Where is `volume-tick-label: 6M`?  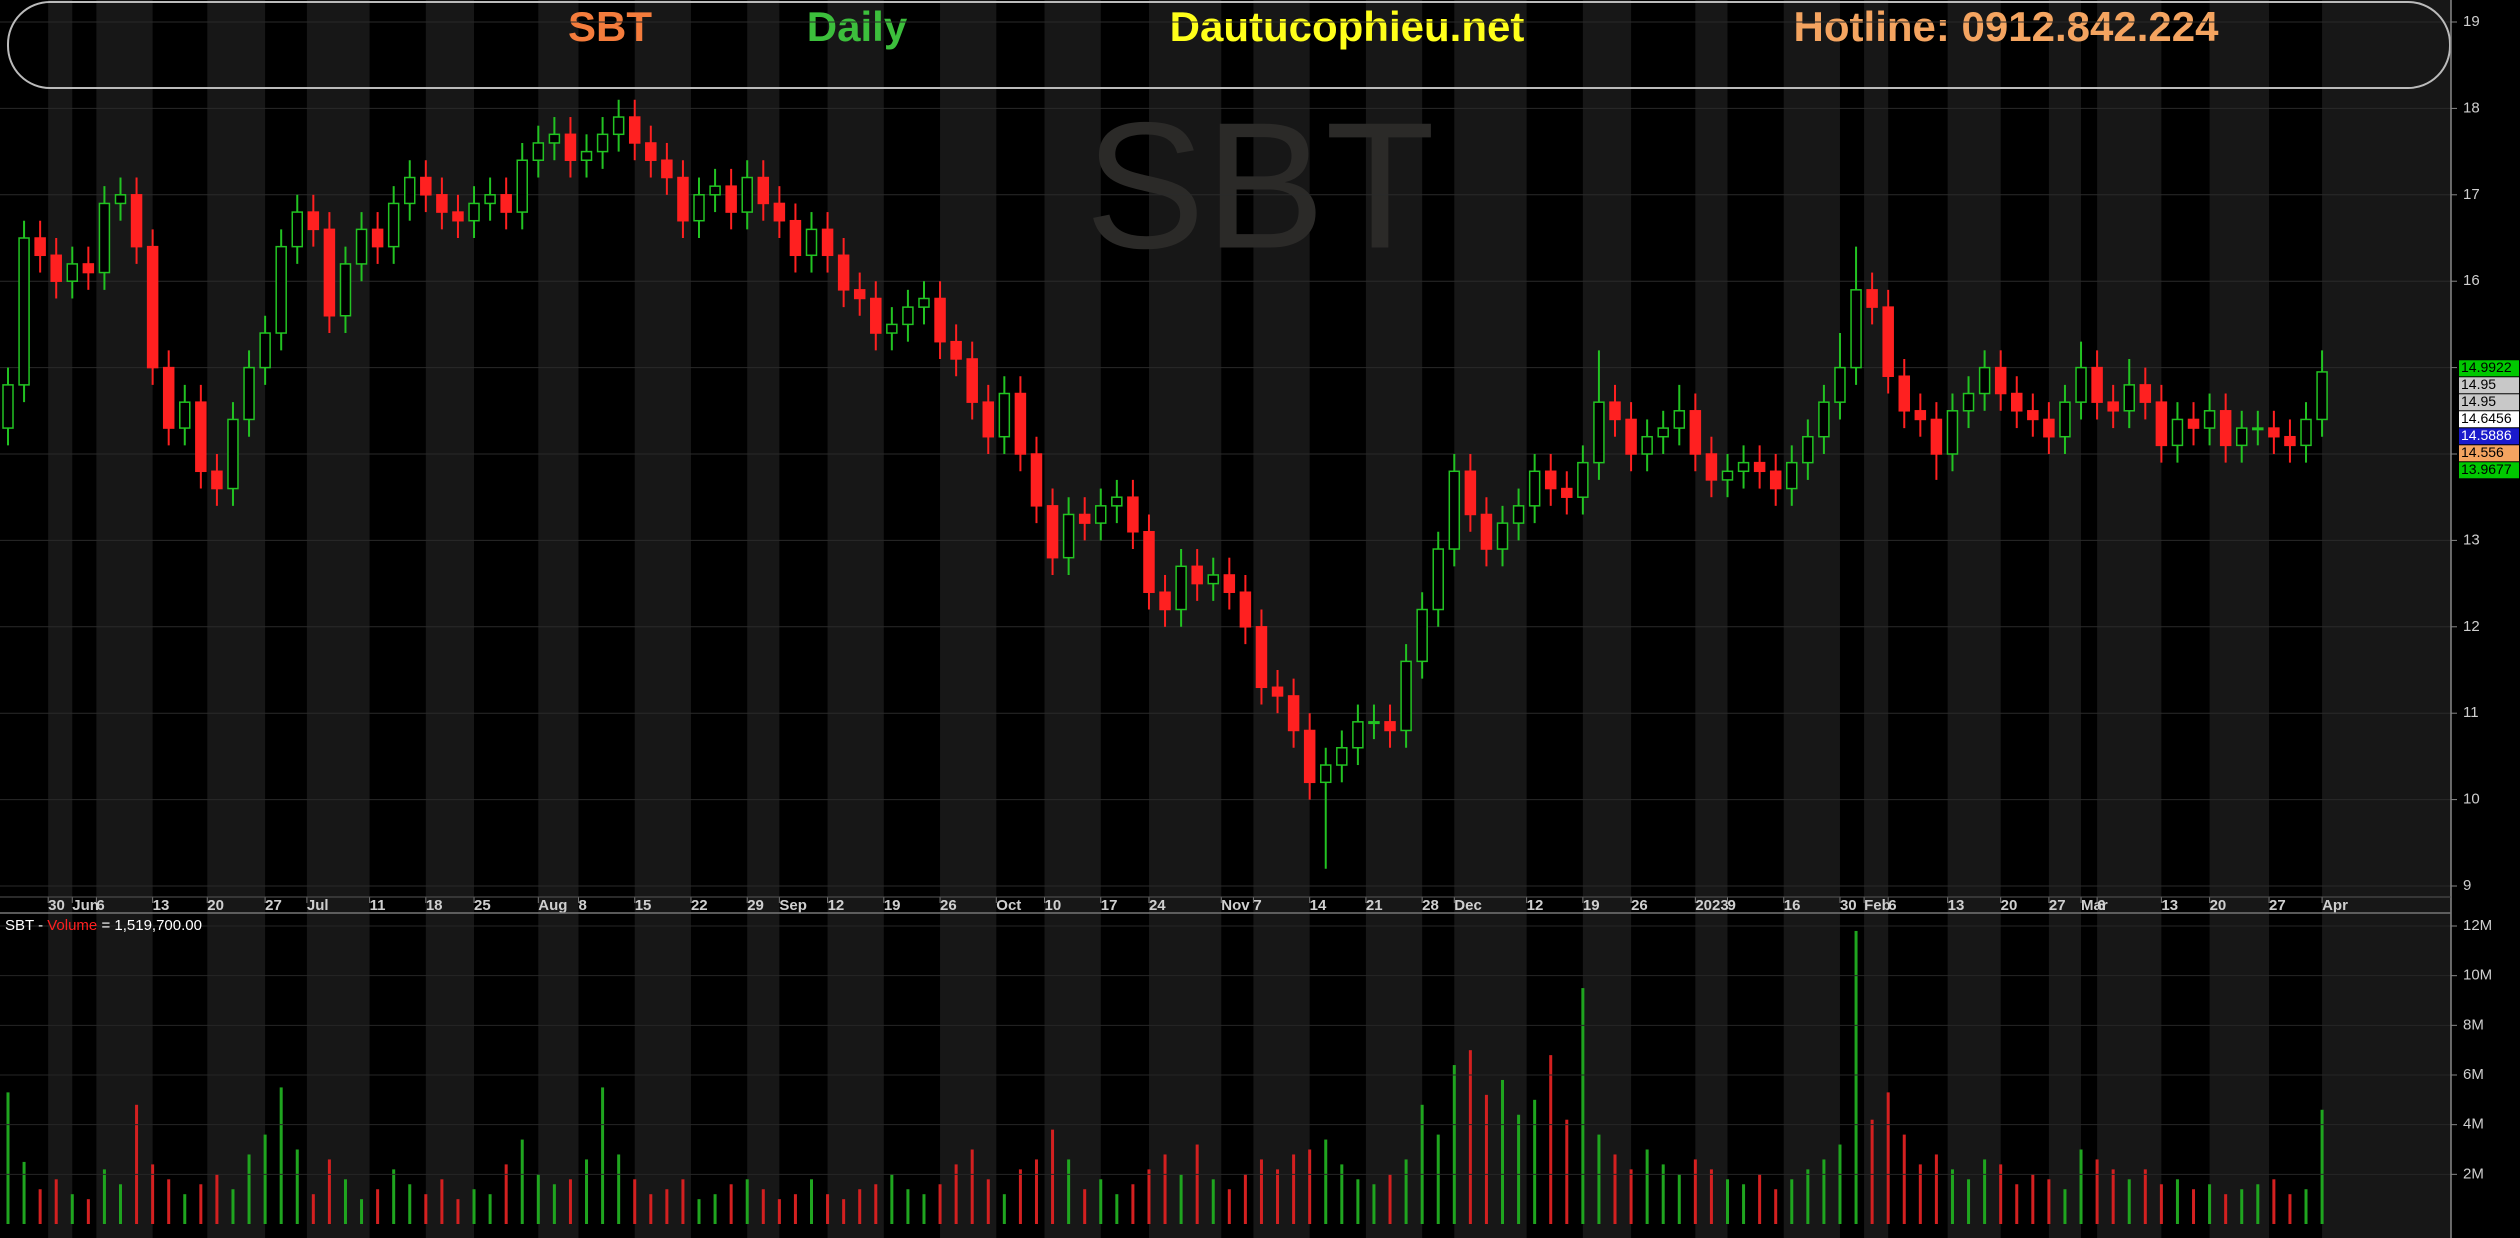
volume-tick-label: 6M is located at coordinates (2473, 1074).